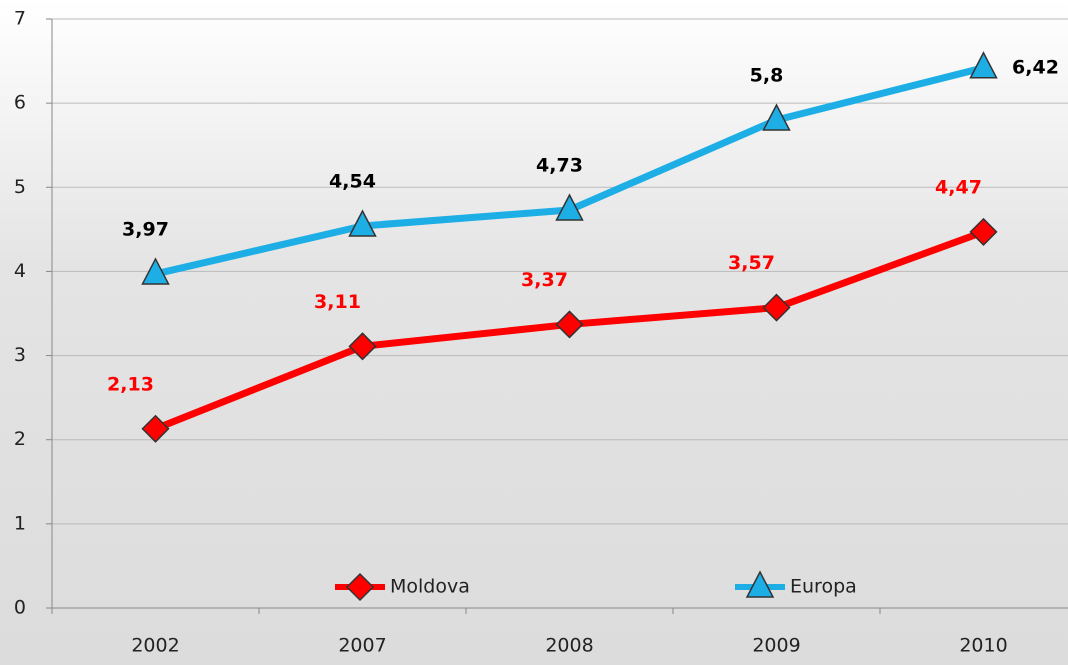  What do you see at coordinates (751, 263) in the screenshot?
I see `value-label: 3,57` at bounding box center [751, 263].